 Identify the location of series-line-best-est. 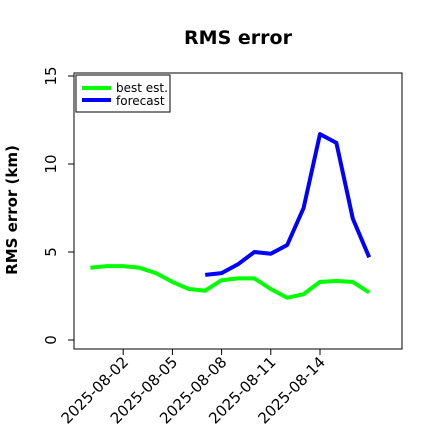
(230, 282).